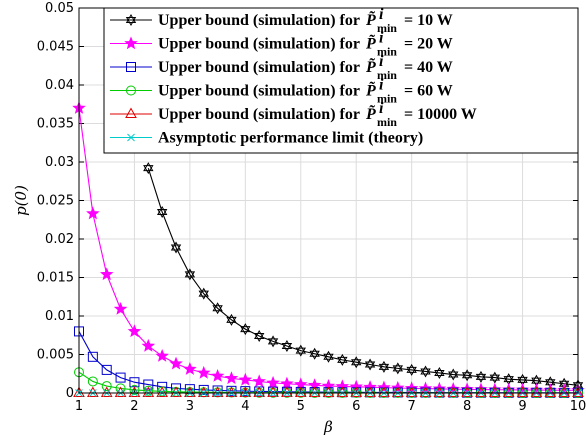  I want to click on y-tick-label: 0.04, so click(59, 85).